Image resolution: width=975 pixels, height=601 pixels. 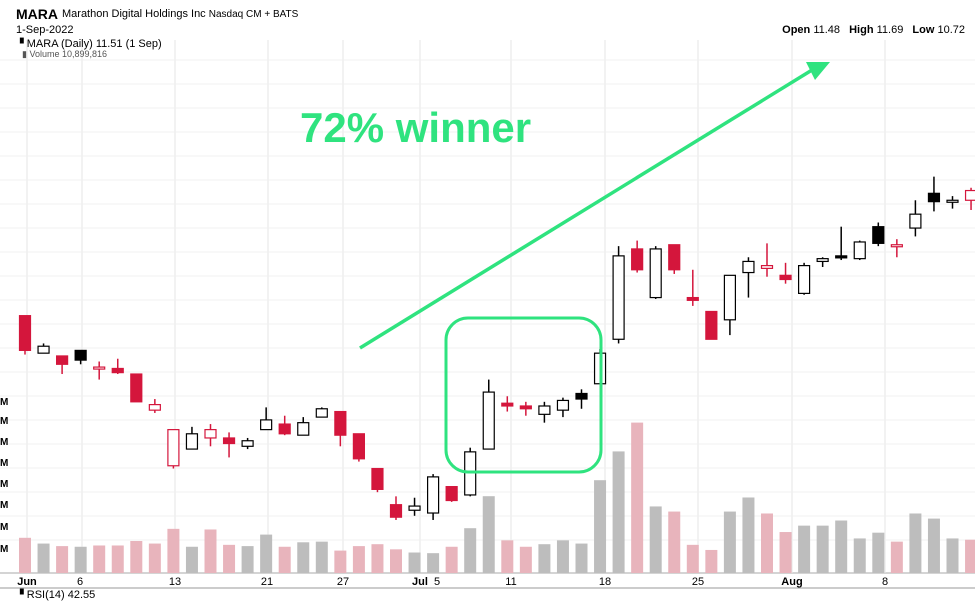 What do you see at coordinates (437, 582) in the screenshot?
I see `x-tick-label: 5` at bounding box center [437, 582].